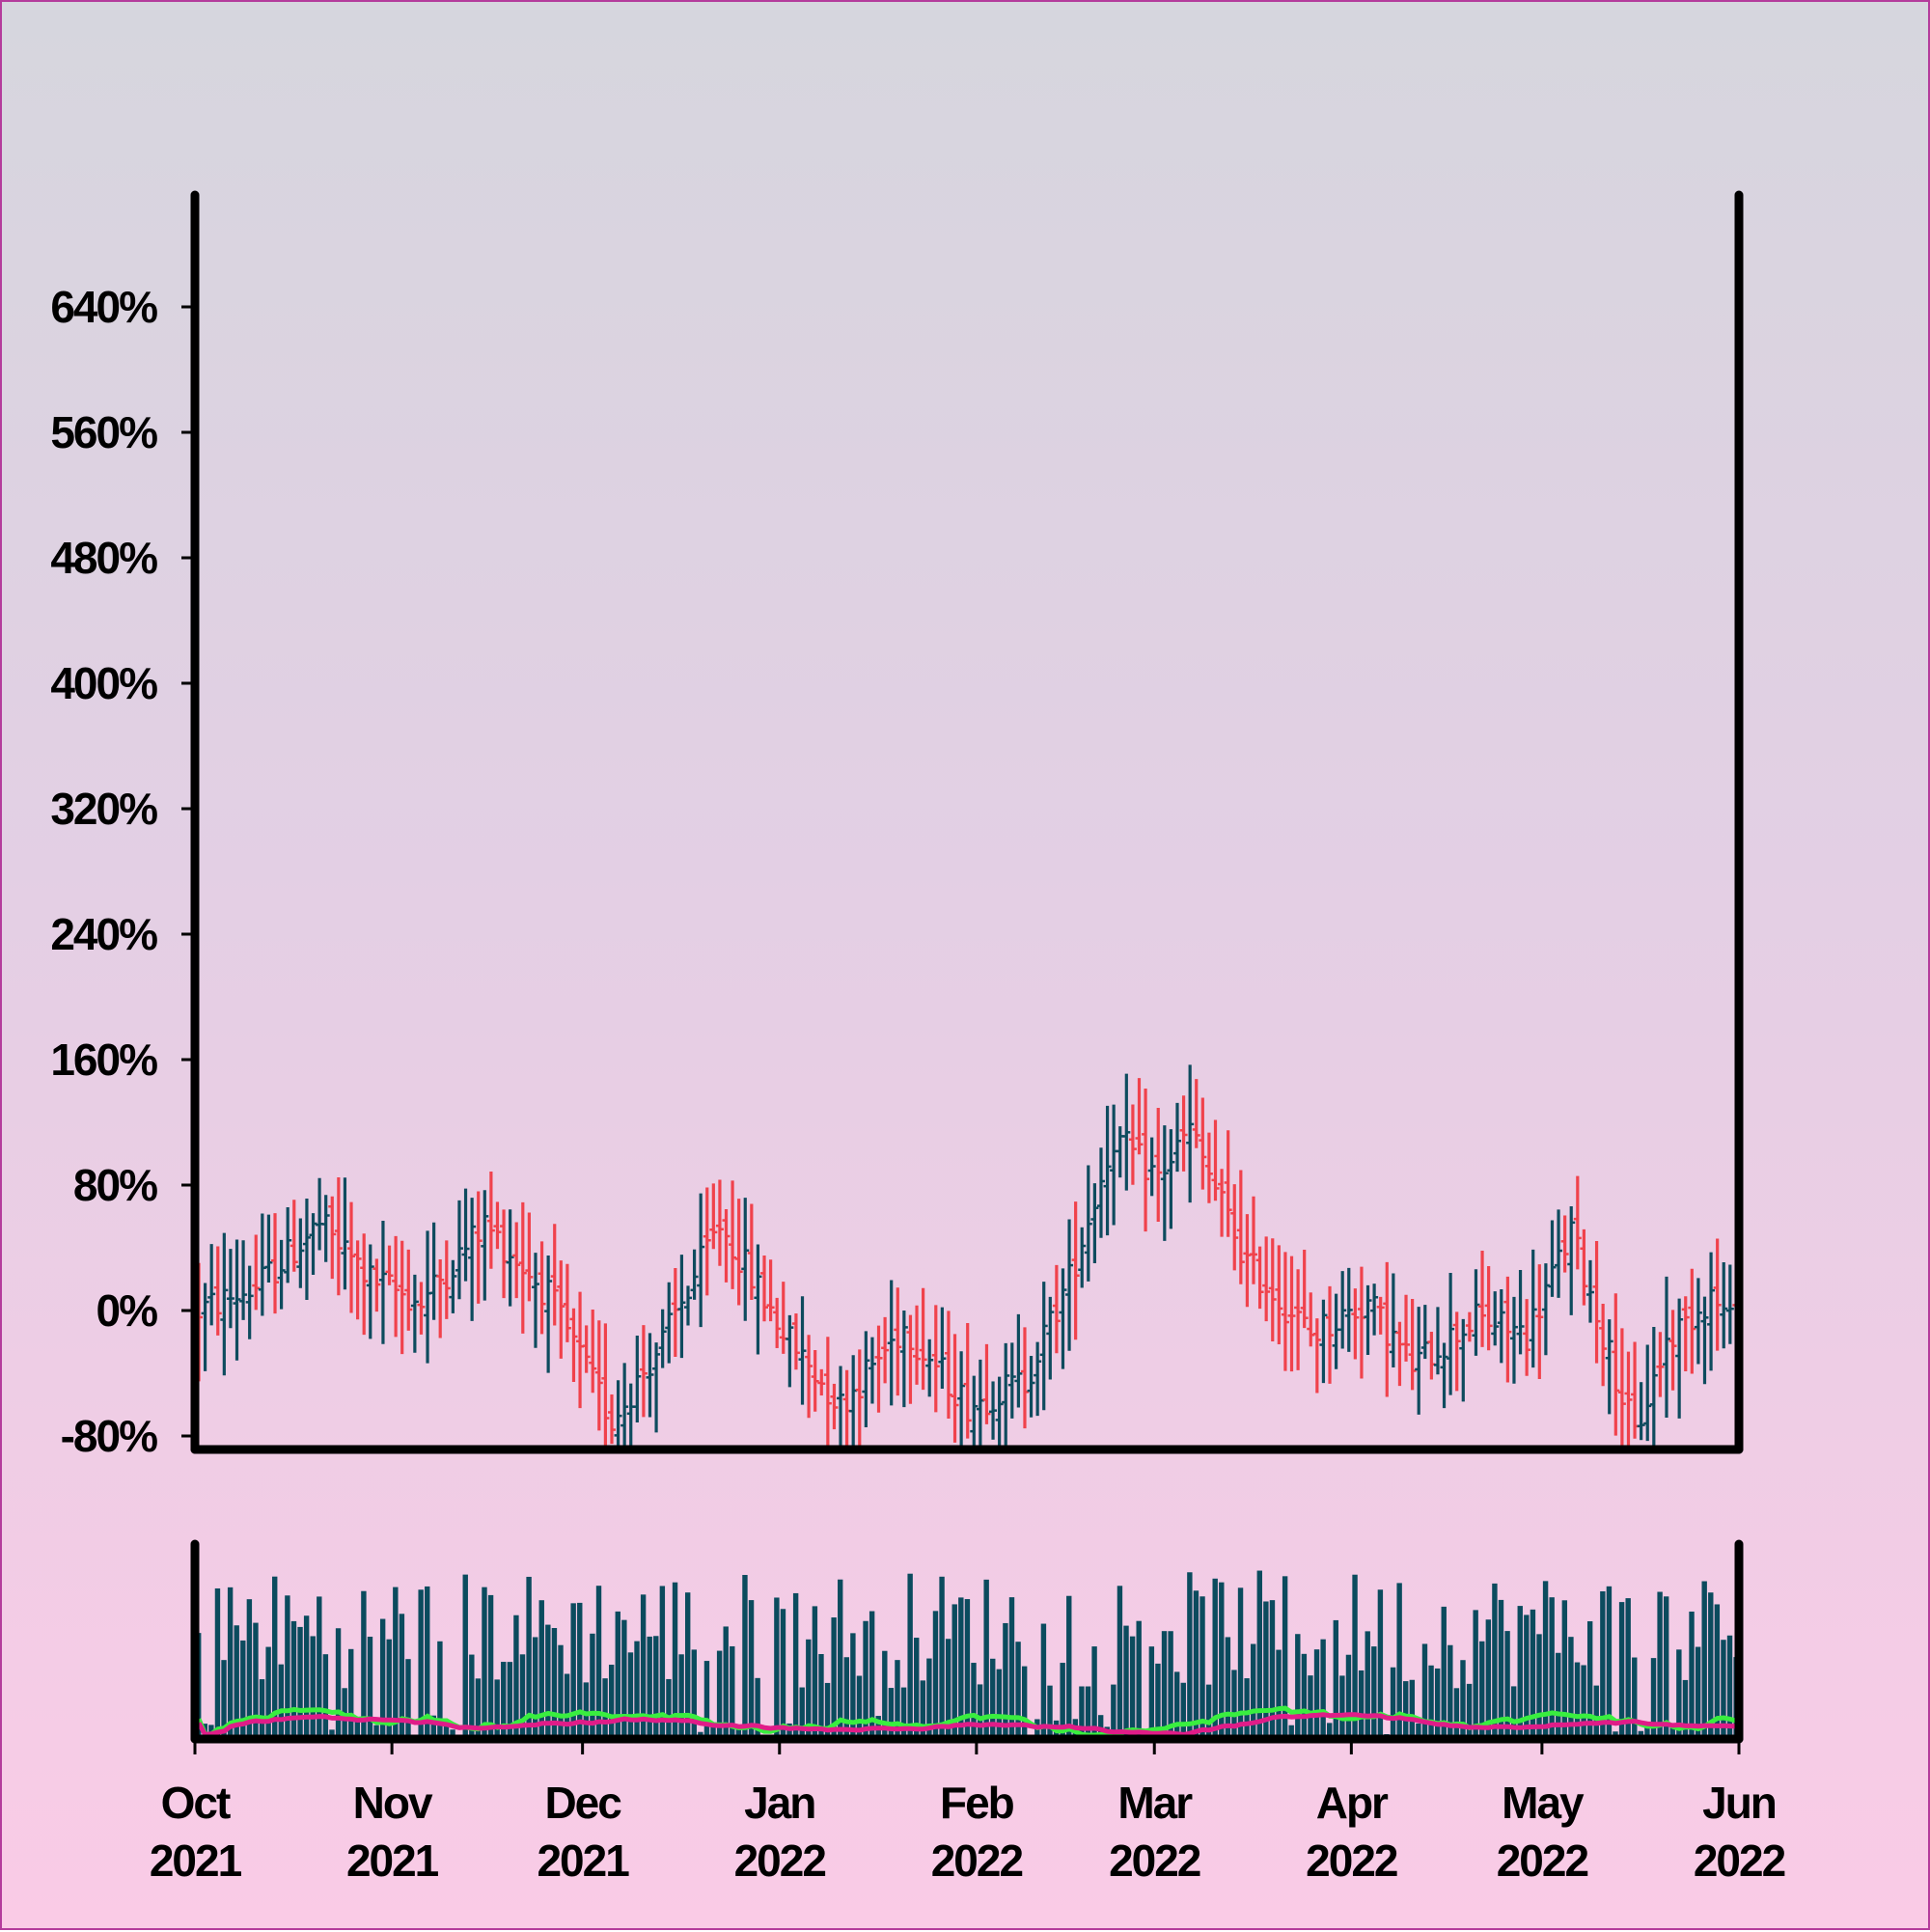  I want to click on y-tick-label: 560%, so click(103, 432).